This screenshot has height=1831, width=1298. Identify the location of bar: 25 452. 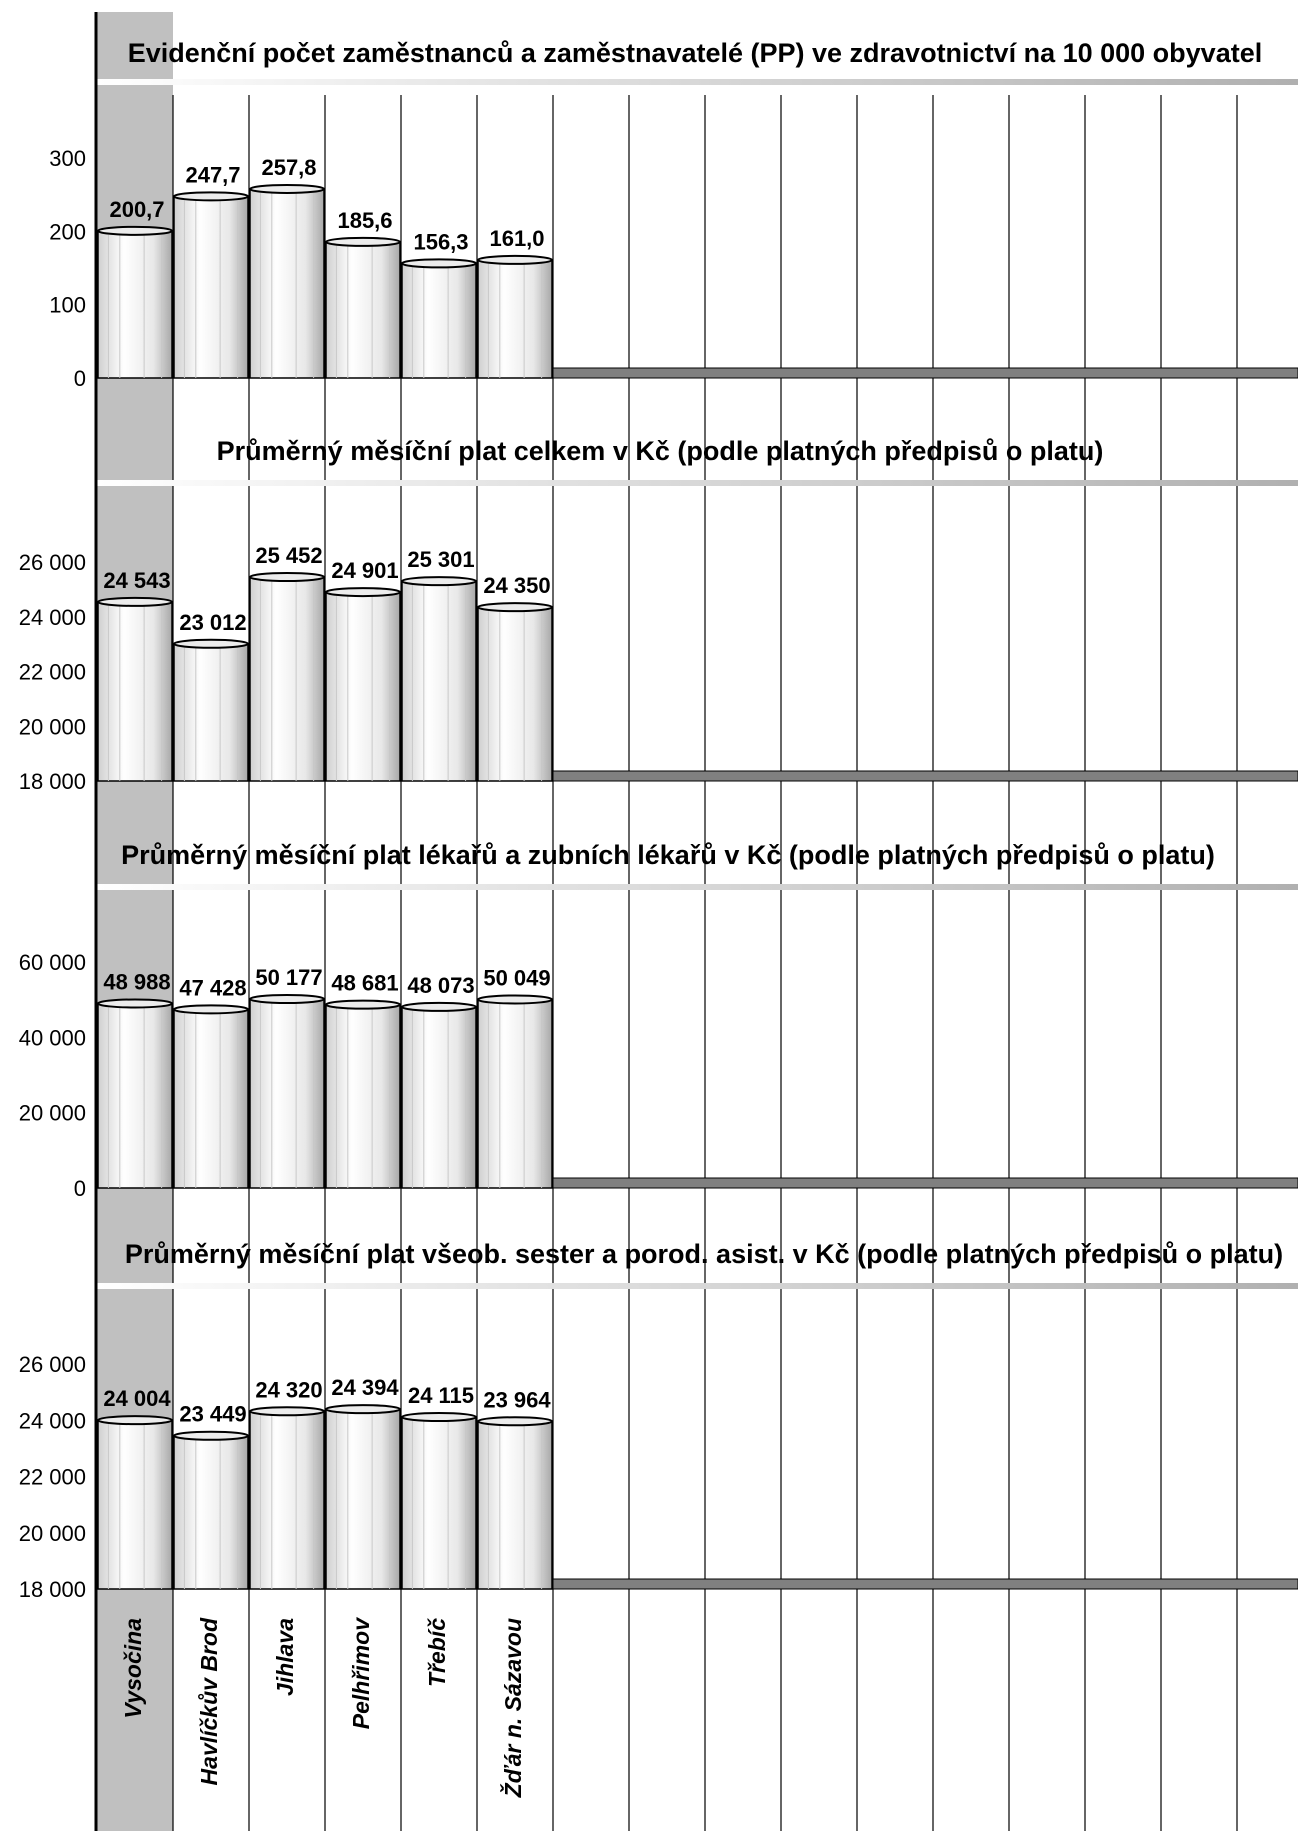
(287, 662).